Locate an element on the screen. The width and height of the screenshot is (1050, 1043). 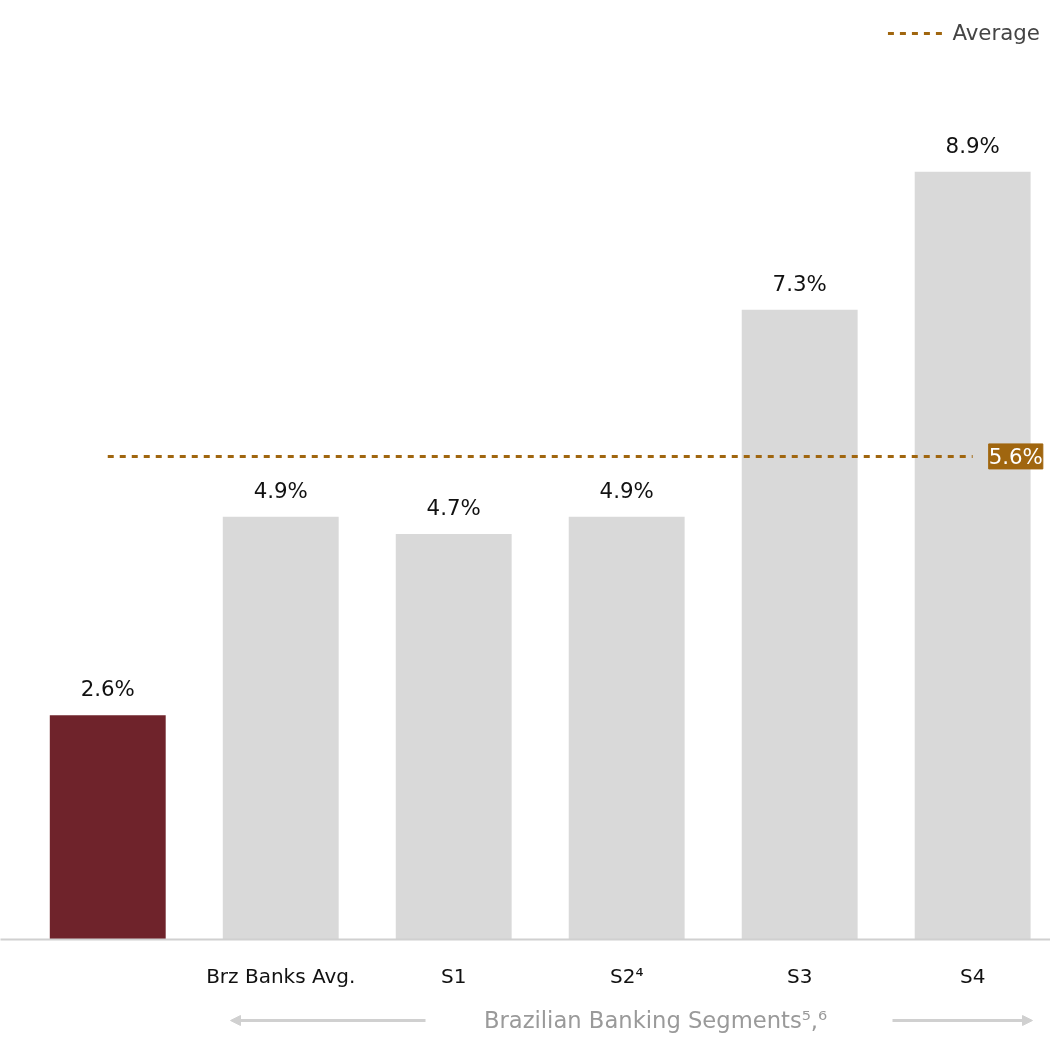
x-tick-label: S4 is located at coordinates (972, 975).